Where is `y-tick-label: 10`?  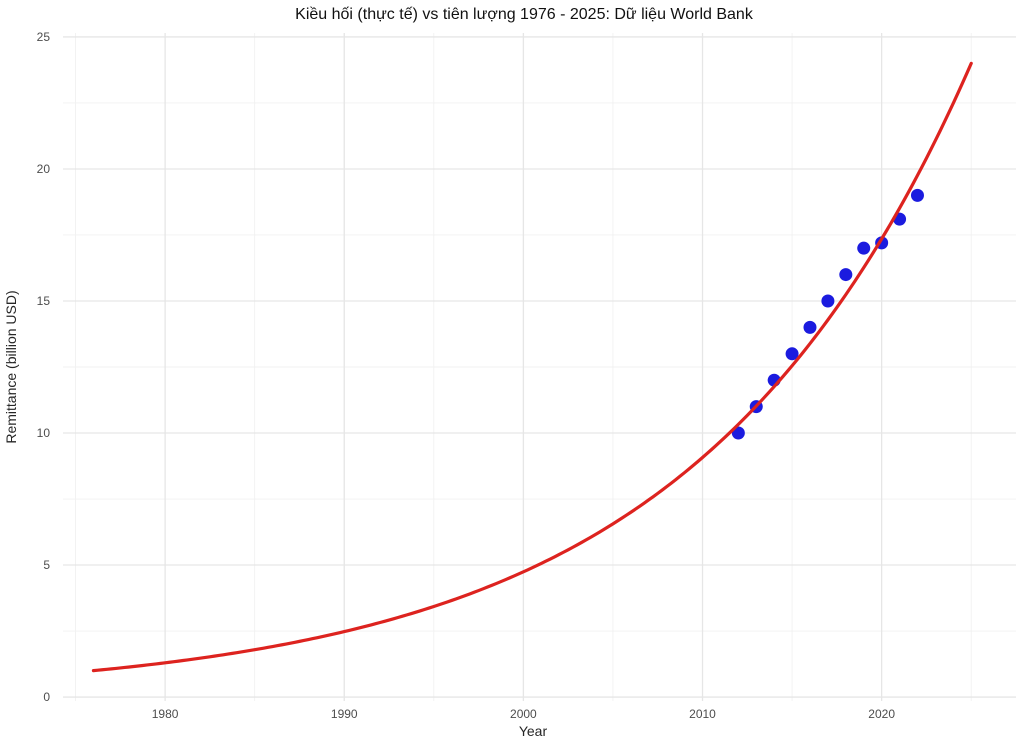 y-tick-label: 10 is located at coordinates (44, 433).